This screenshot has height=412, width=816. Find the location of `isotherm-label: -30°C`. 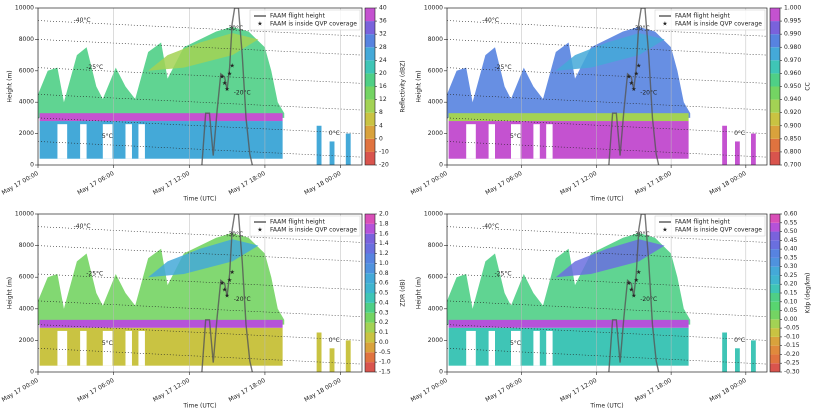

isotherm-label: -30°C is located at coordinates (641, 234).